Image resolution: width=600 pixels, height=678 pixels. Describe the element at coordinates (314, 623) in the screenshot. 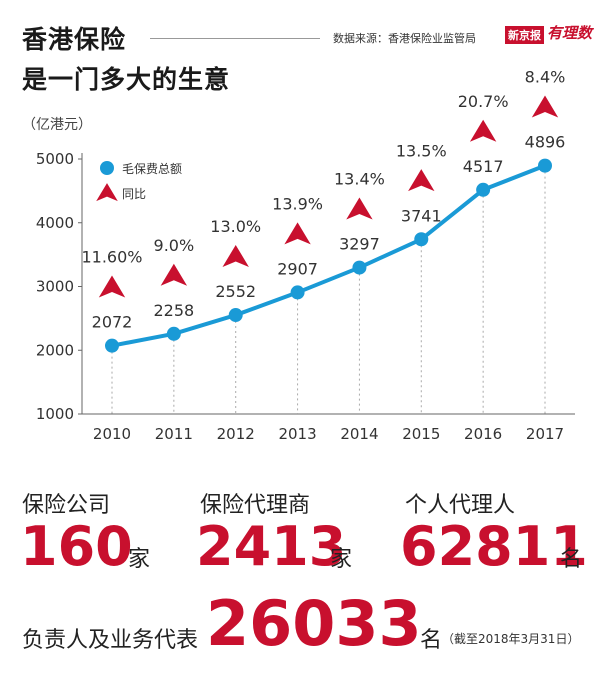

I see `reps-value: 26033` at that location.